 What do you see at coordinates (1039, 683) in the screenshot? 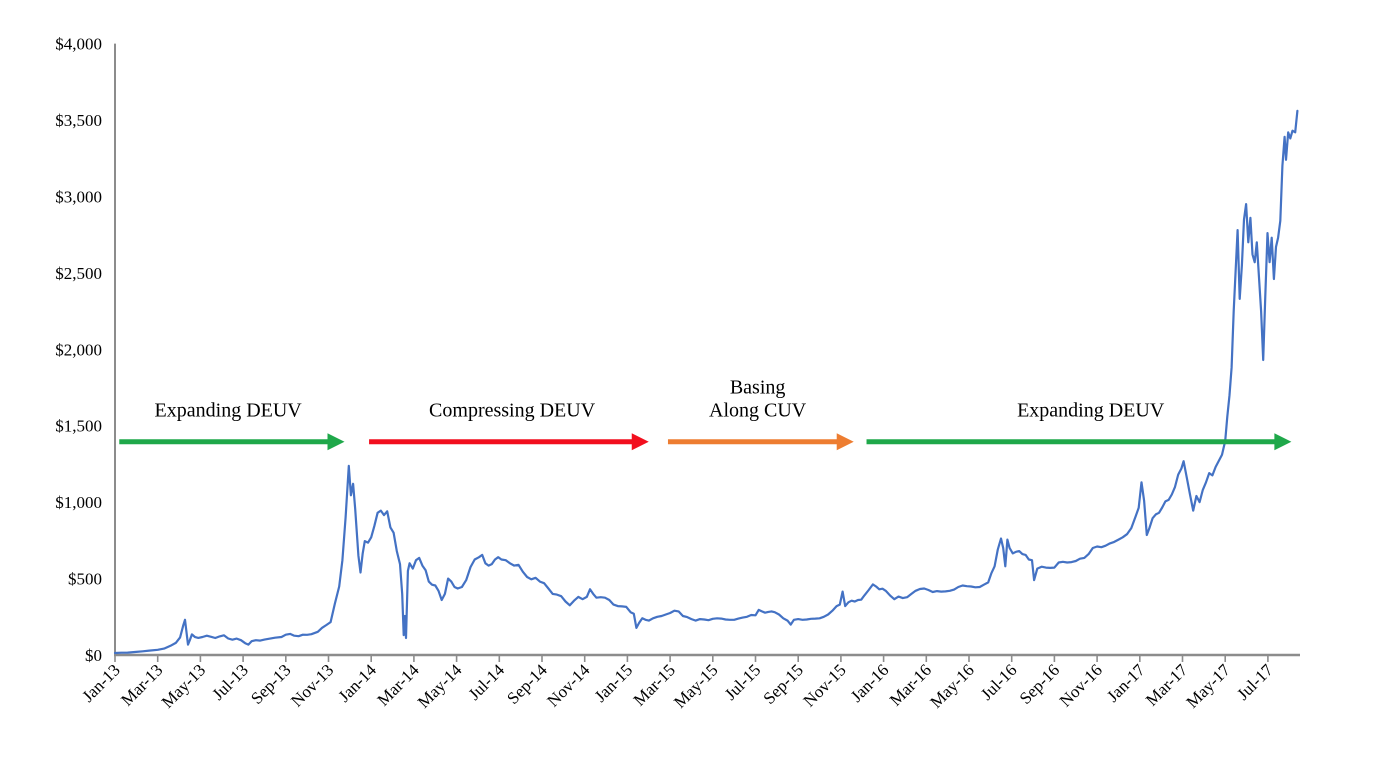
I see `x-axis-label: Sep-16` at bounding box center [1039, 683].